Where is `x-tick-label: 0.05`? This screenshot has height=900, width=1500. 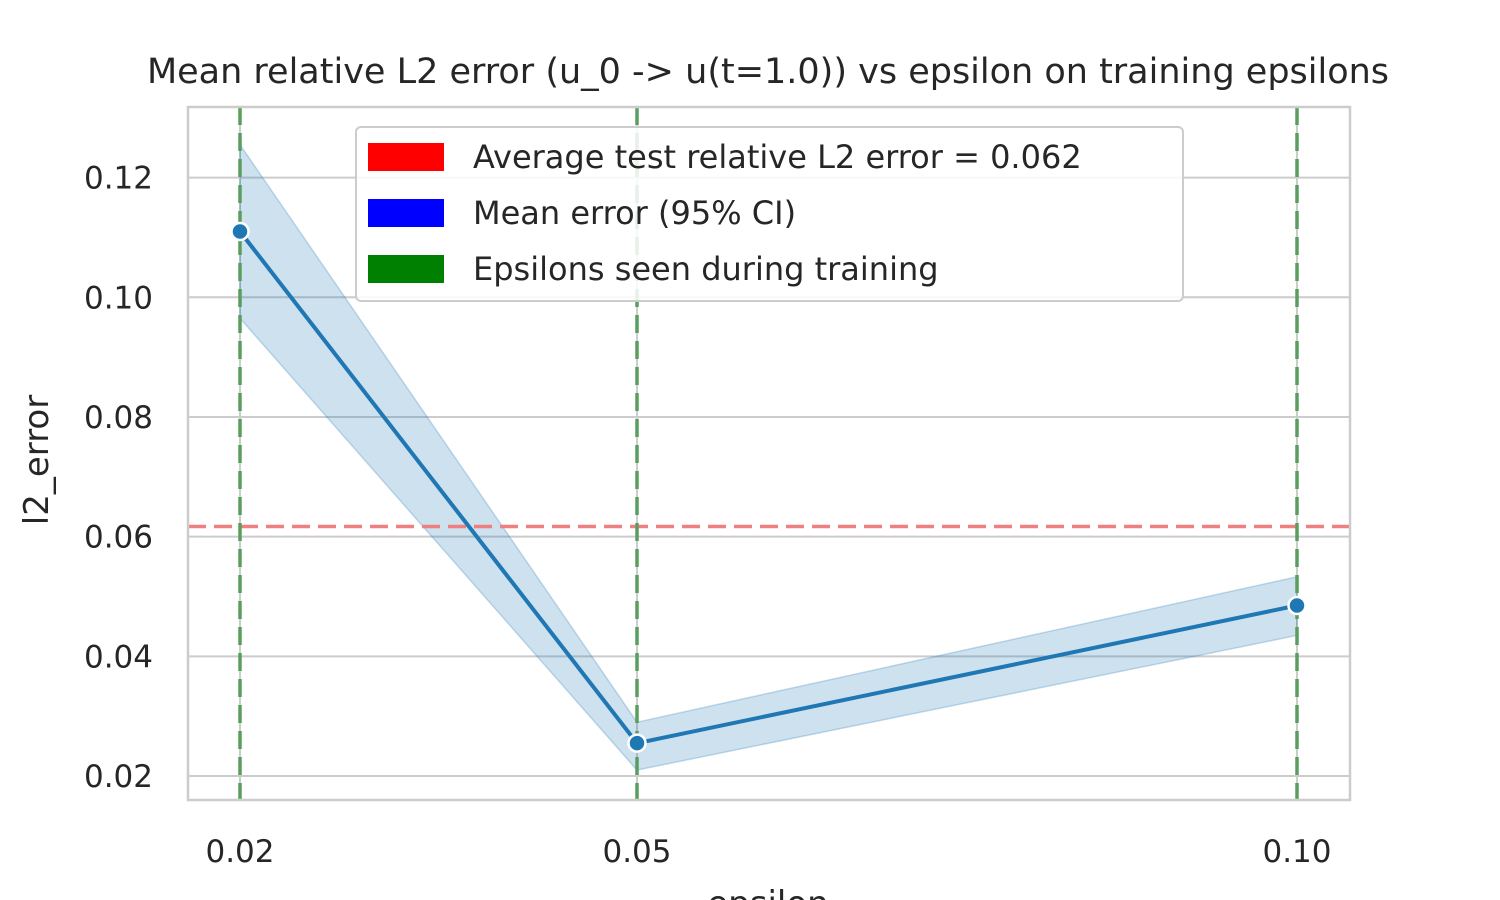 x-tick-label: 0.05 is located at coordinates (636, 852).